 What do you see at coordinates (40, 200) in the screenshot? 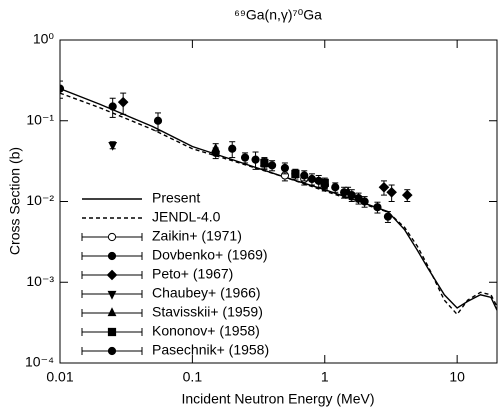
I see `y-tick-label: 10⁻²` at bounding box center [40, 200].